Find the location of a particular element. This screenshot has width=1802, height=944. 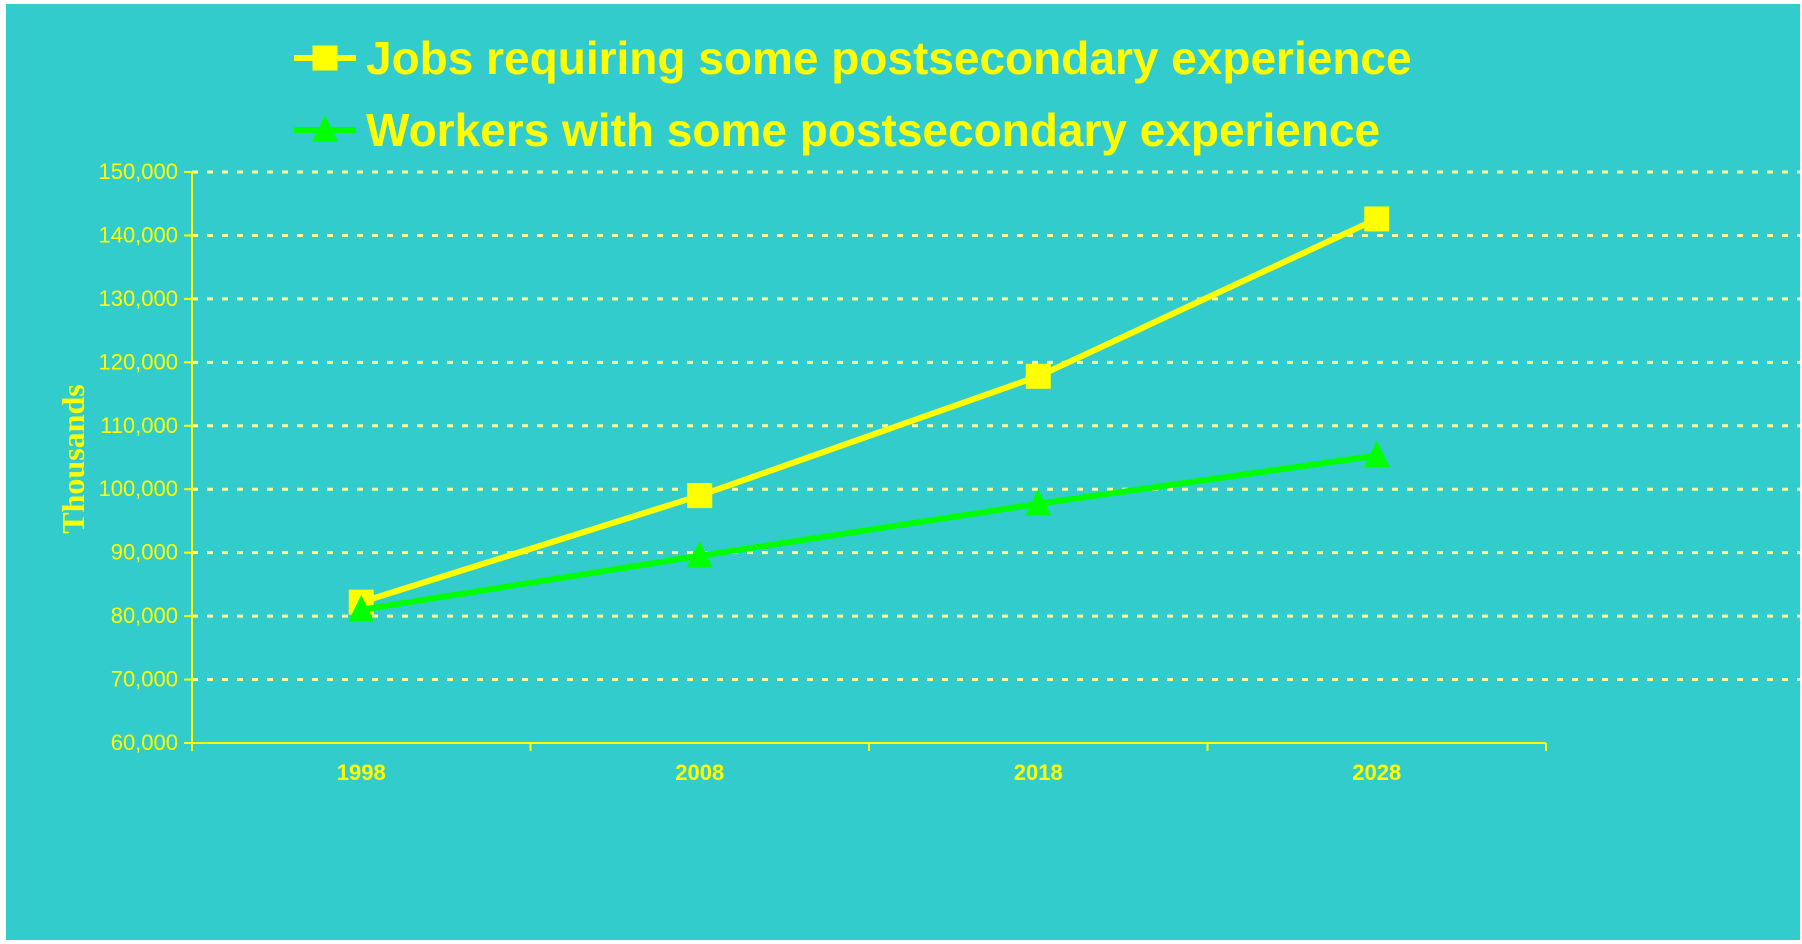

y-tick-label: 140,000 is located at coordinates (138, 234).